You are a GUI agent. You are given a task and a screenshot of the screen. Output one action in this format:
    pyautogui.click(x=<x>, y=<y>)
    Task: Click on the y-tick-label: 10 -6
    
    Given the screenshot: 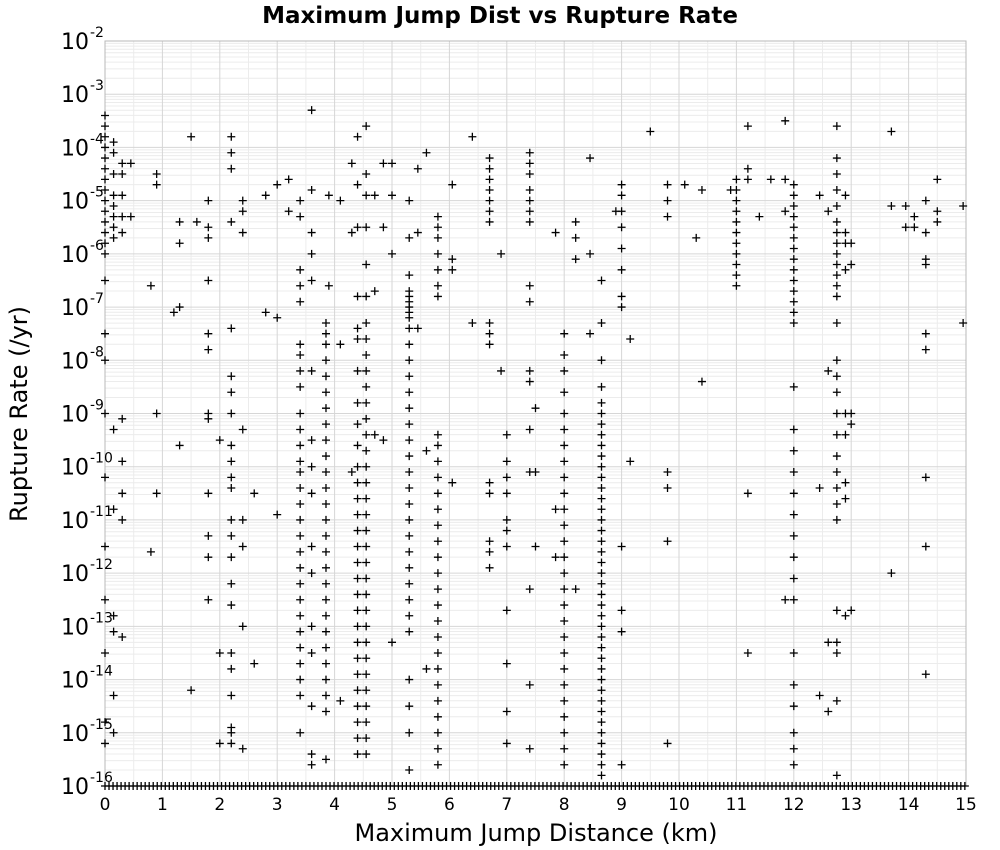 What is the action you would take?
    pyautogui.click(x=82, y=253)
    